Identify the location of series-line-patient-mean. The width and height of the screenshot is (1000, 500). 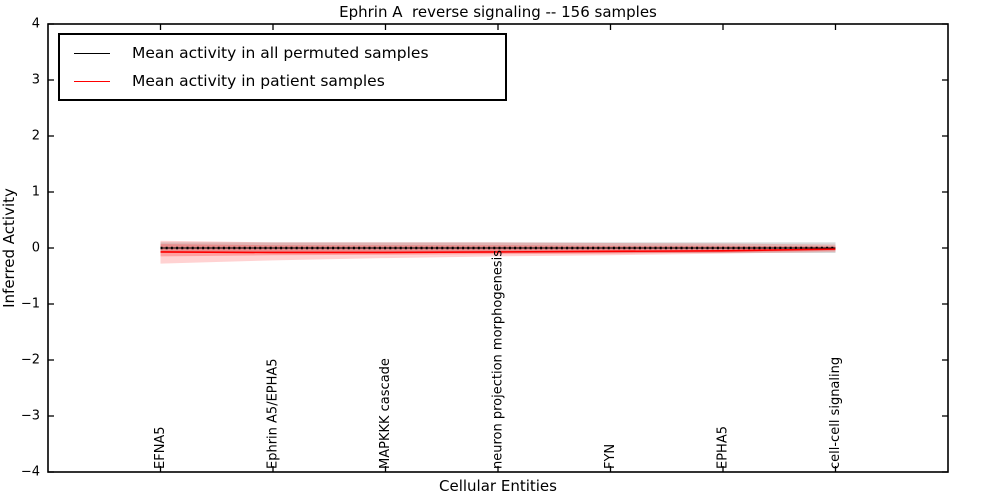
(498, 251).